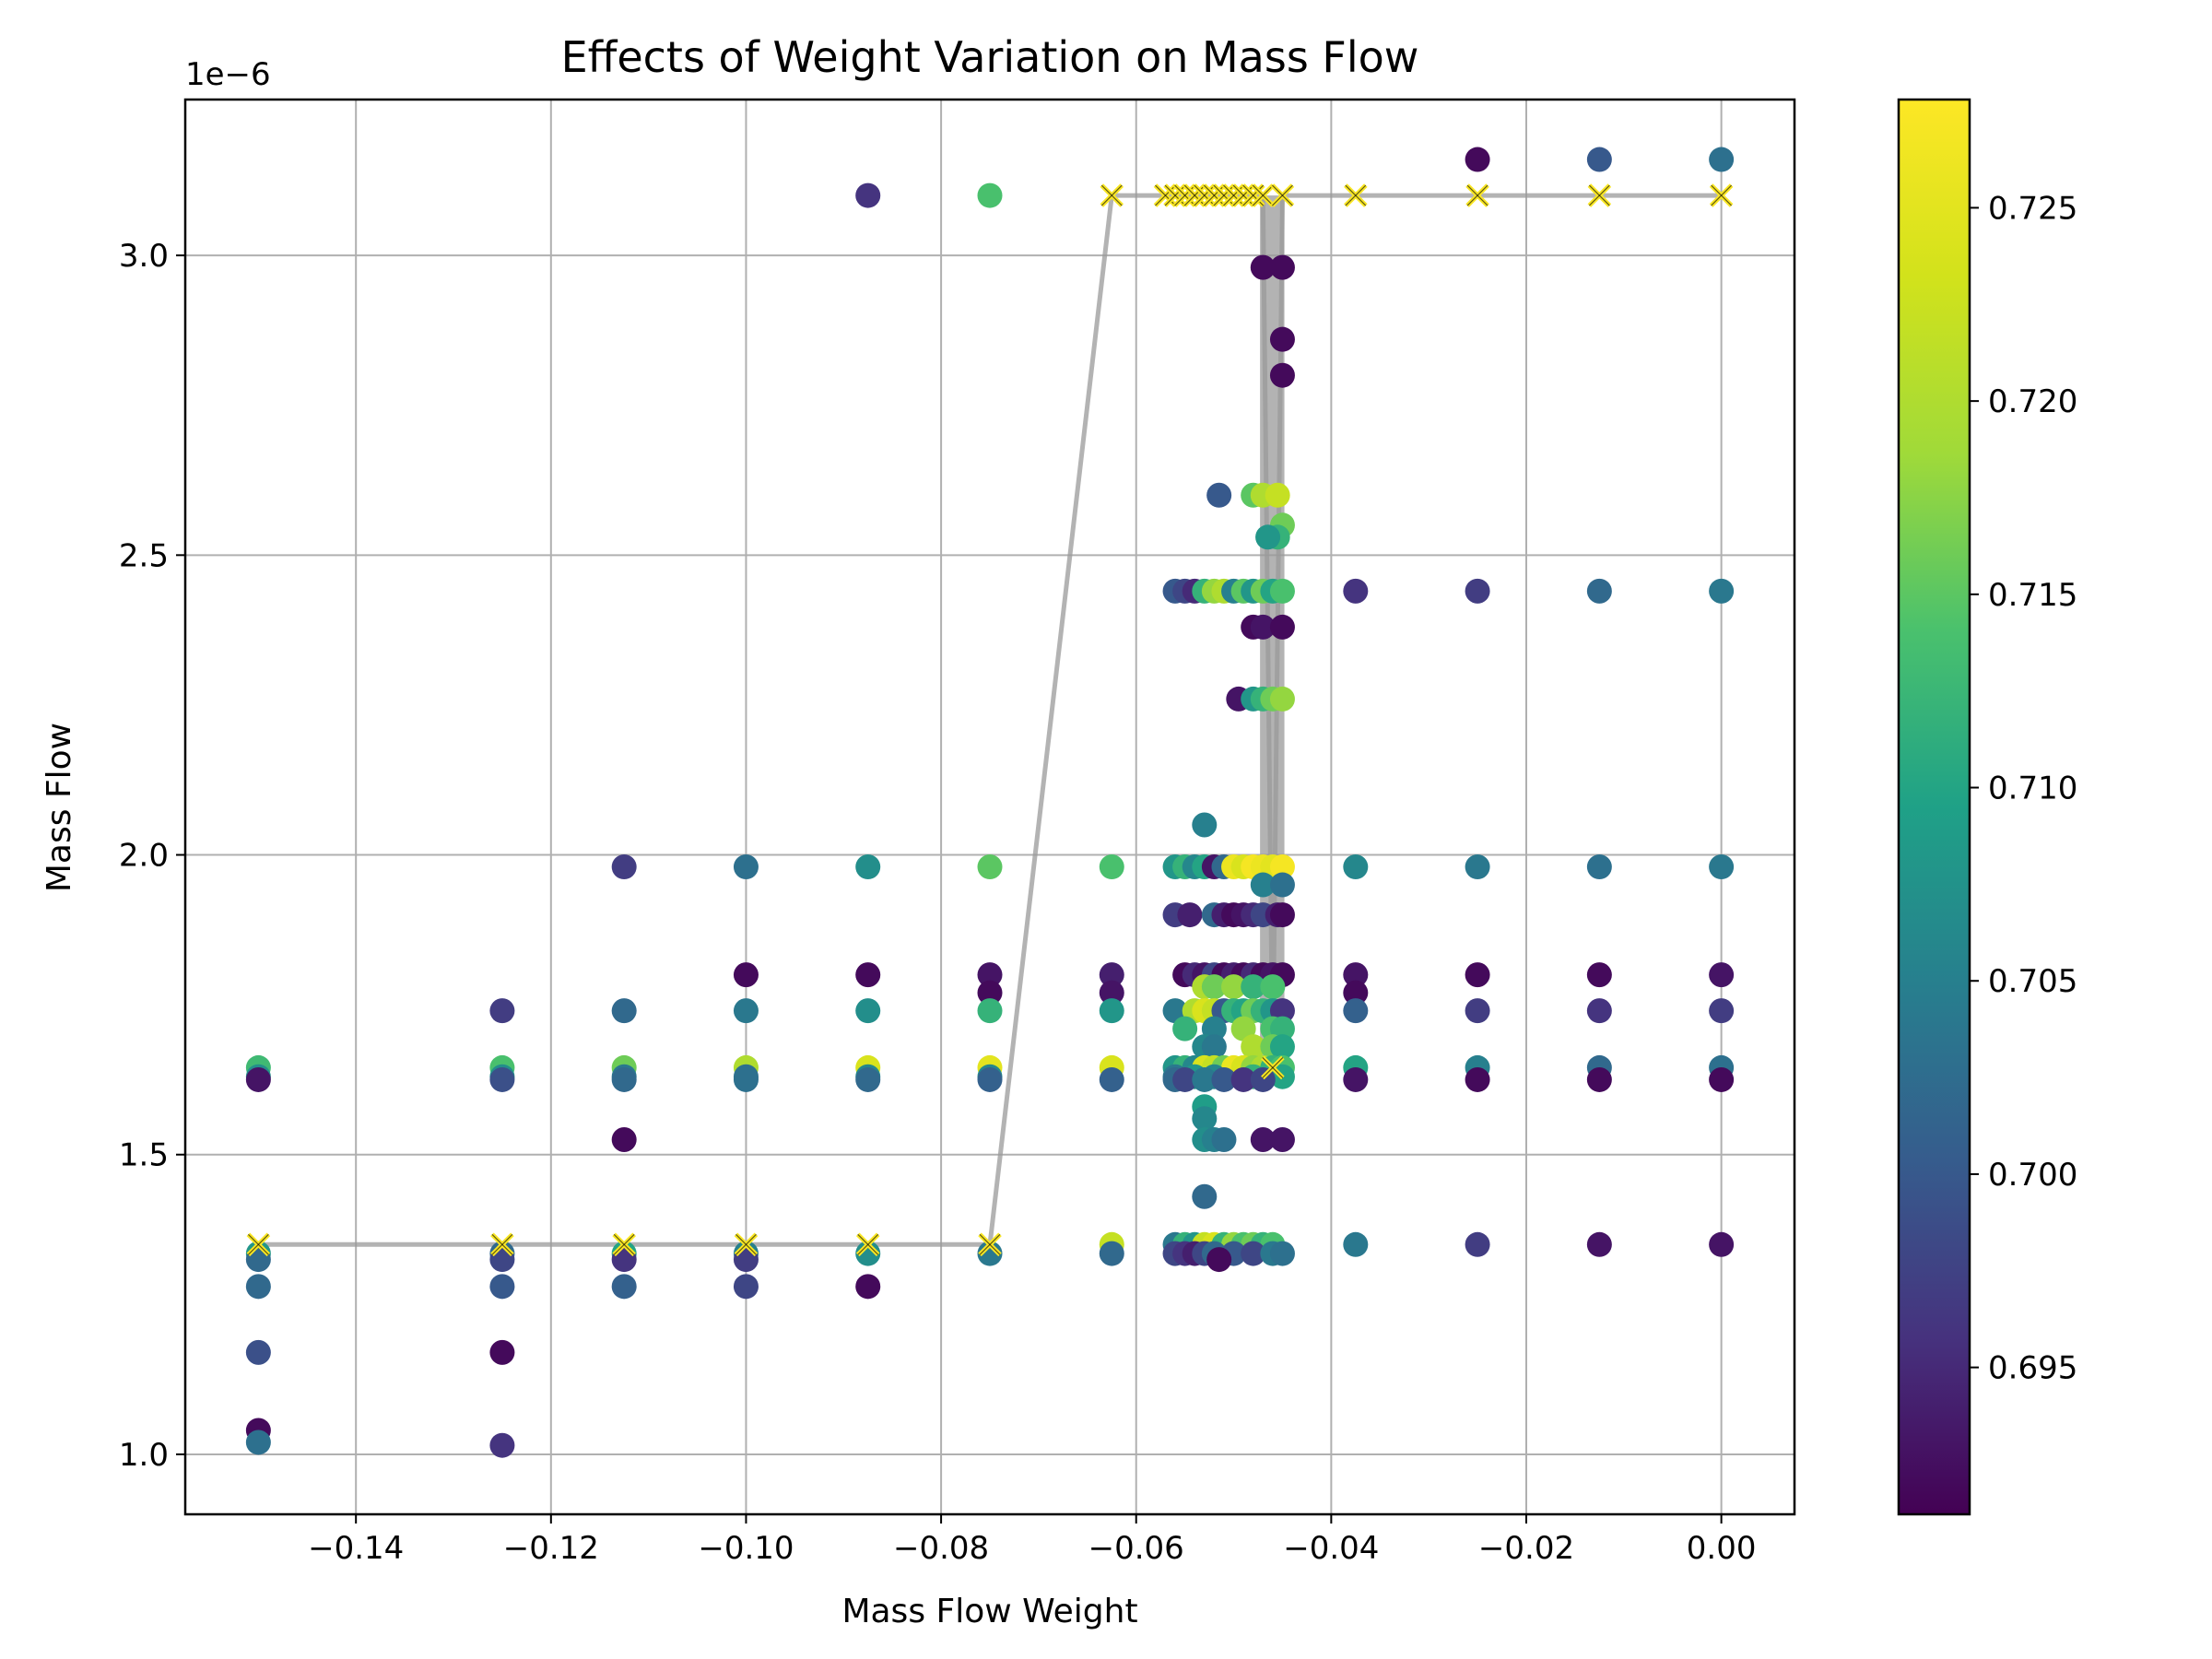 The image size is (2212, 1659). I want to click on x-tick-label: −0.14, so click(356, 1548).